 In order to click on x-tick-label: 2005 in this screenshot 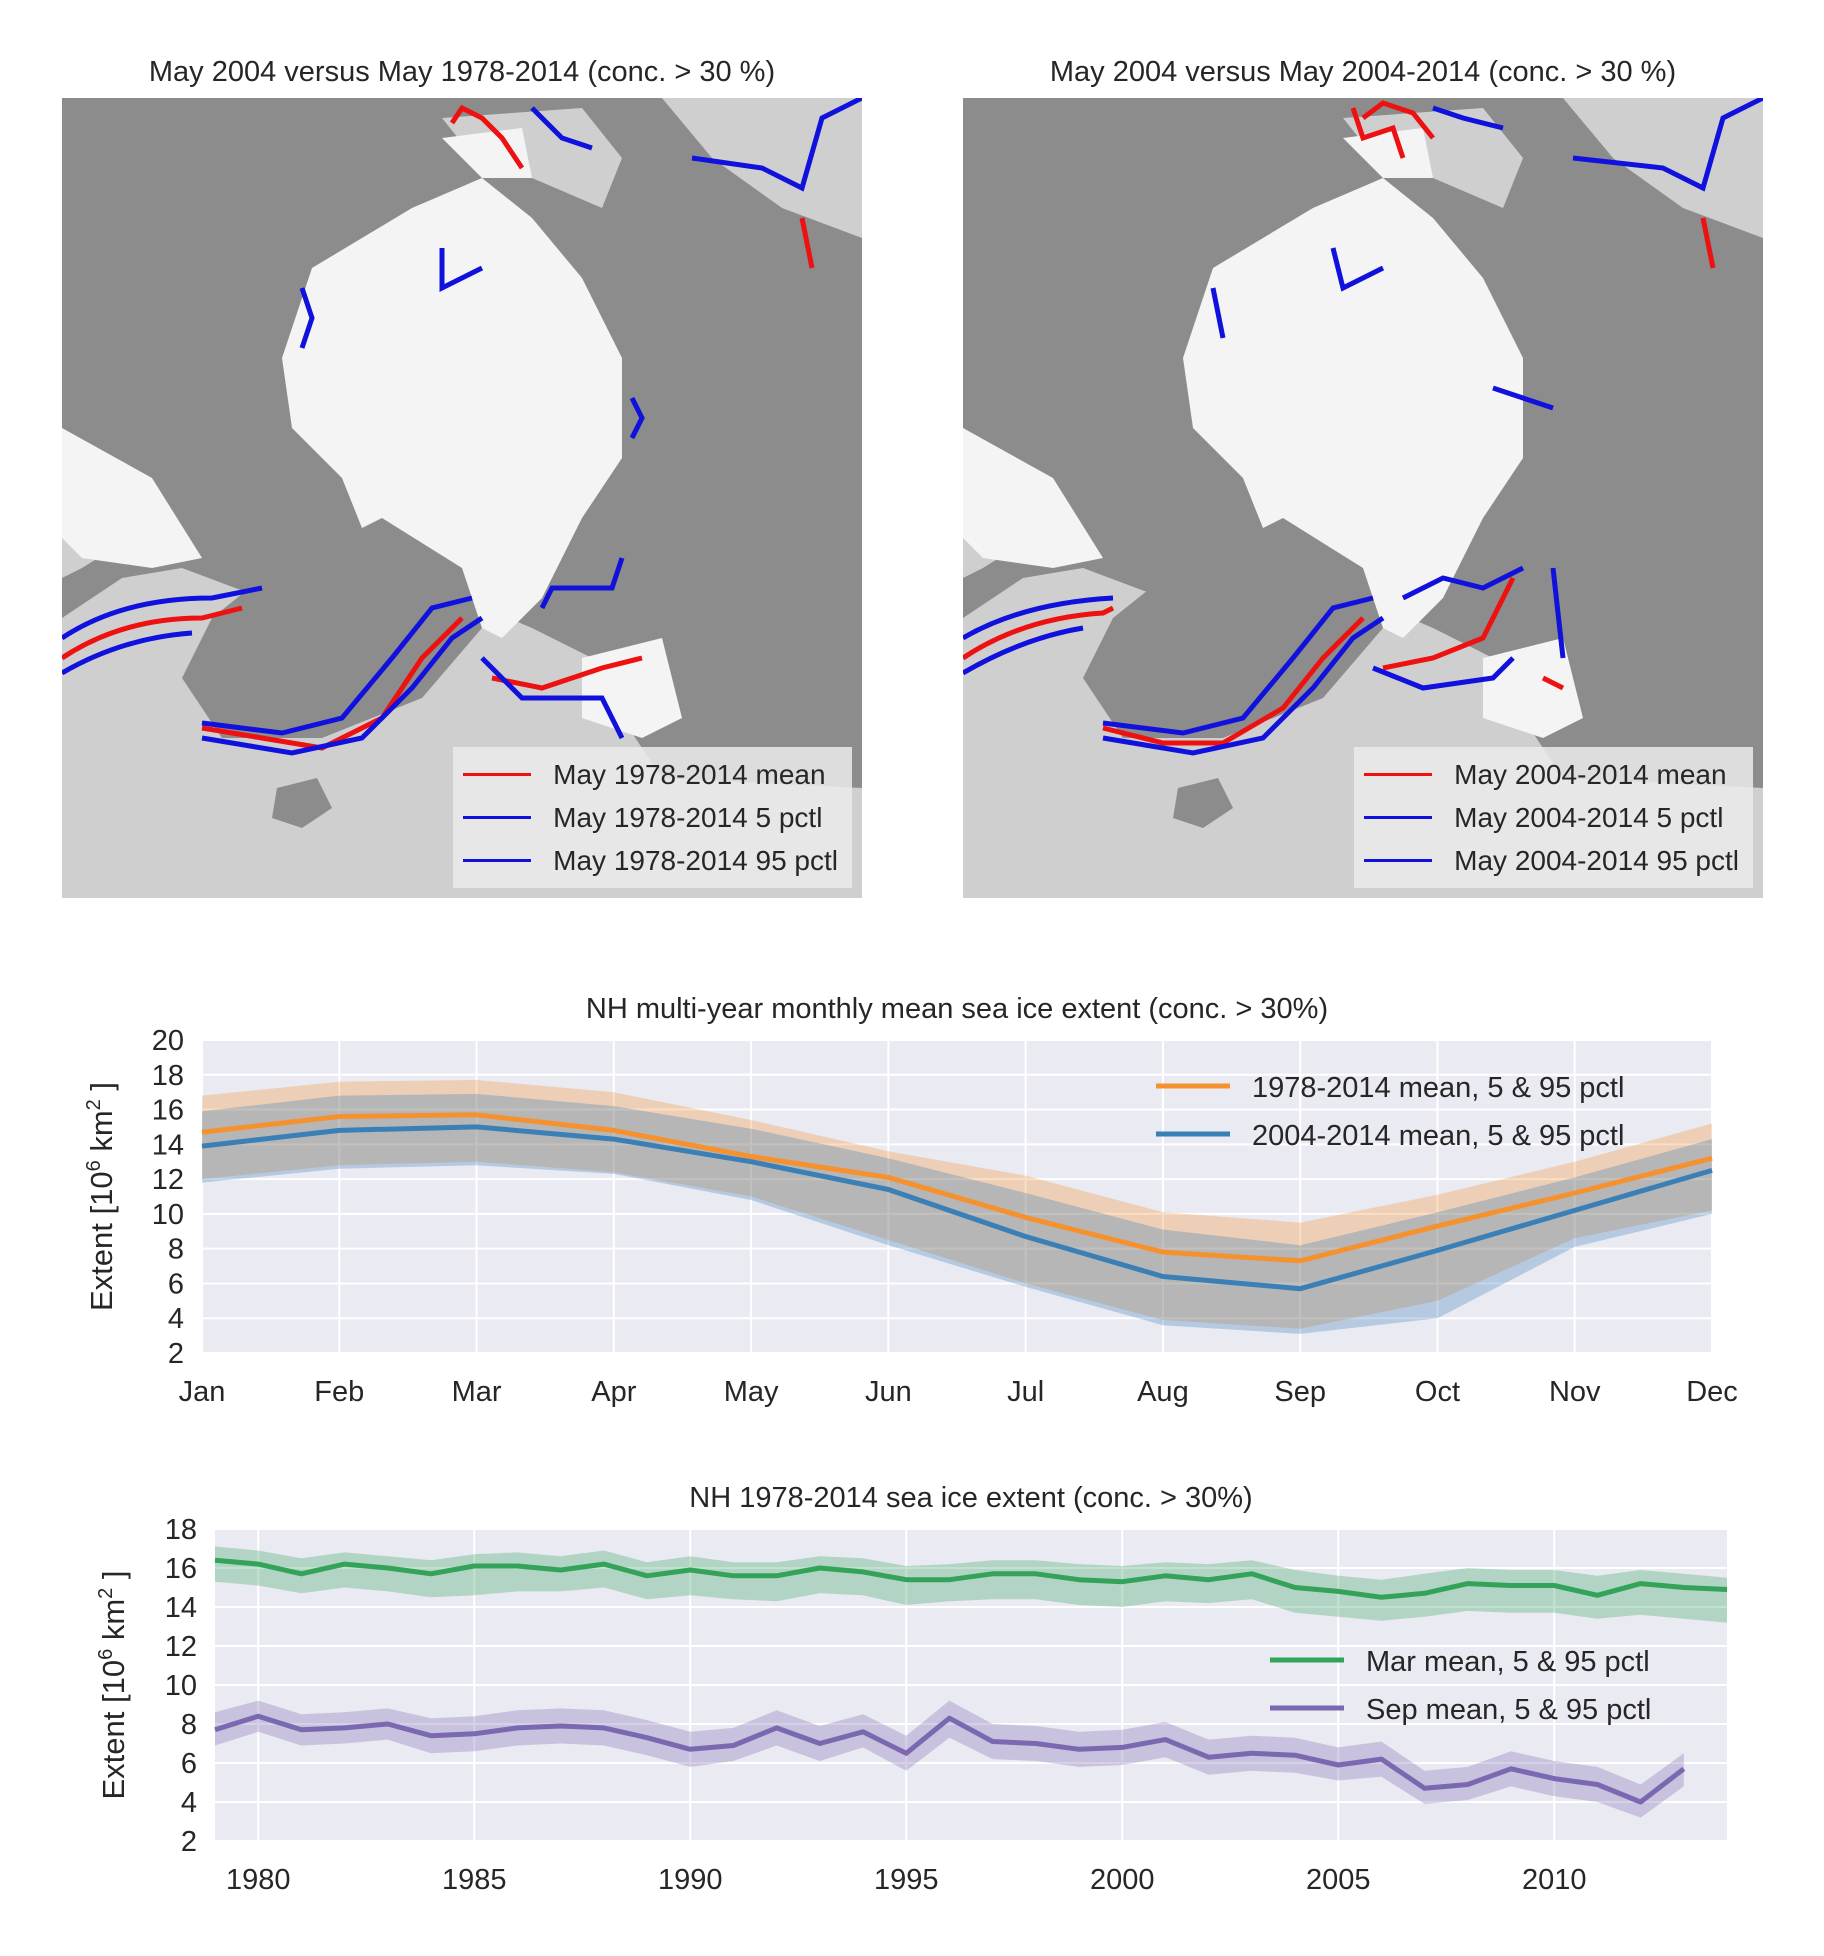, I will do `click(1338, 1880)`.